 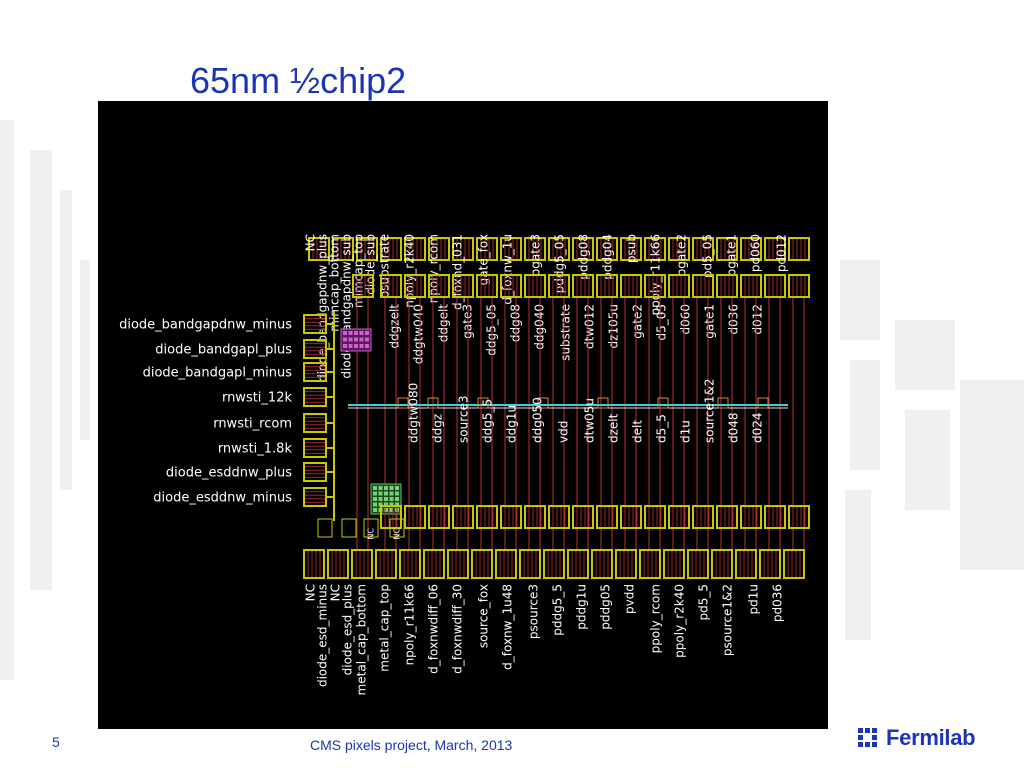 What do you see at coordinates (536, 255) in the screenshot?
I see `top-pin-label: pgate3` at bounding box center [536, 255].